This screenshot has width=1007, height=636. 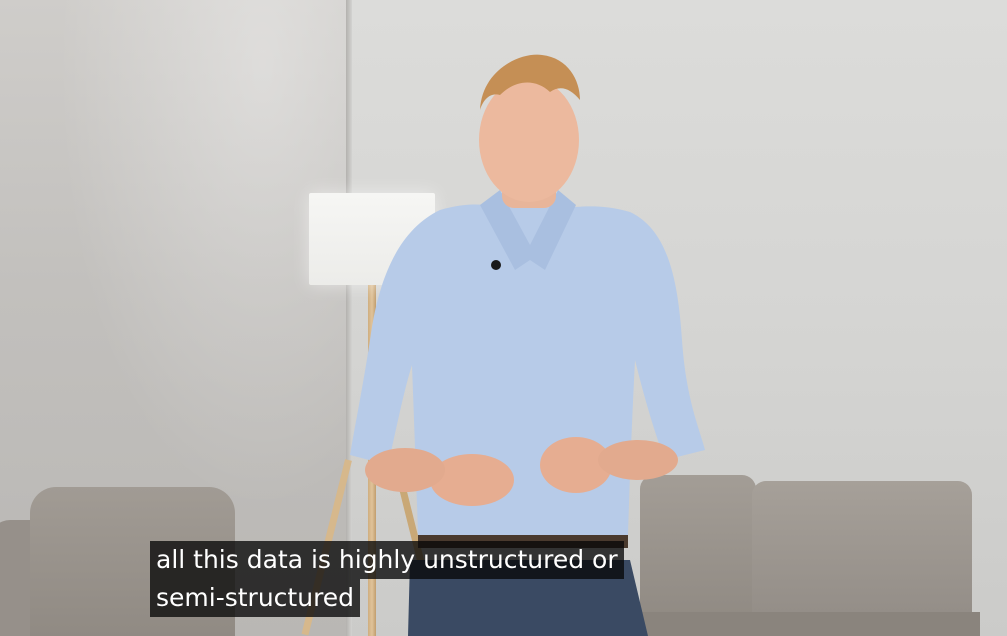 What do you see at coordinates (638, 460) in the screenshot?
I see `presenter-right-forearm` at bounding box center [638, 460].